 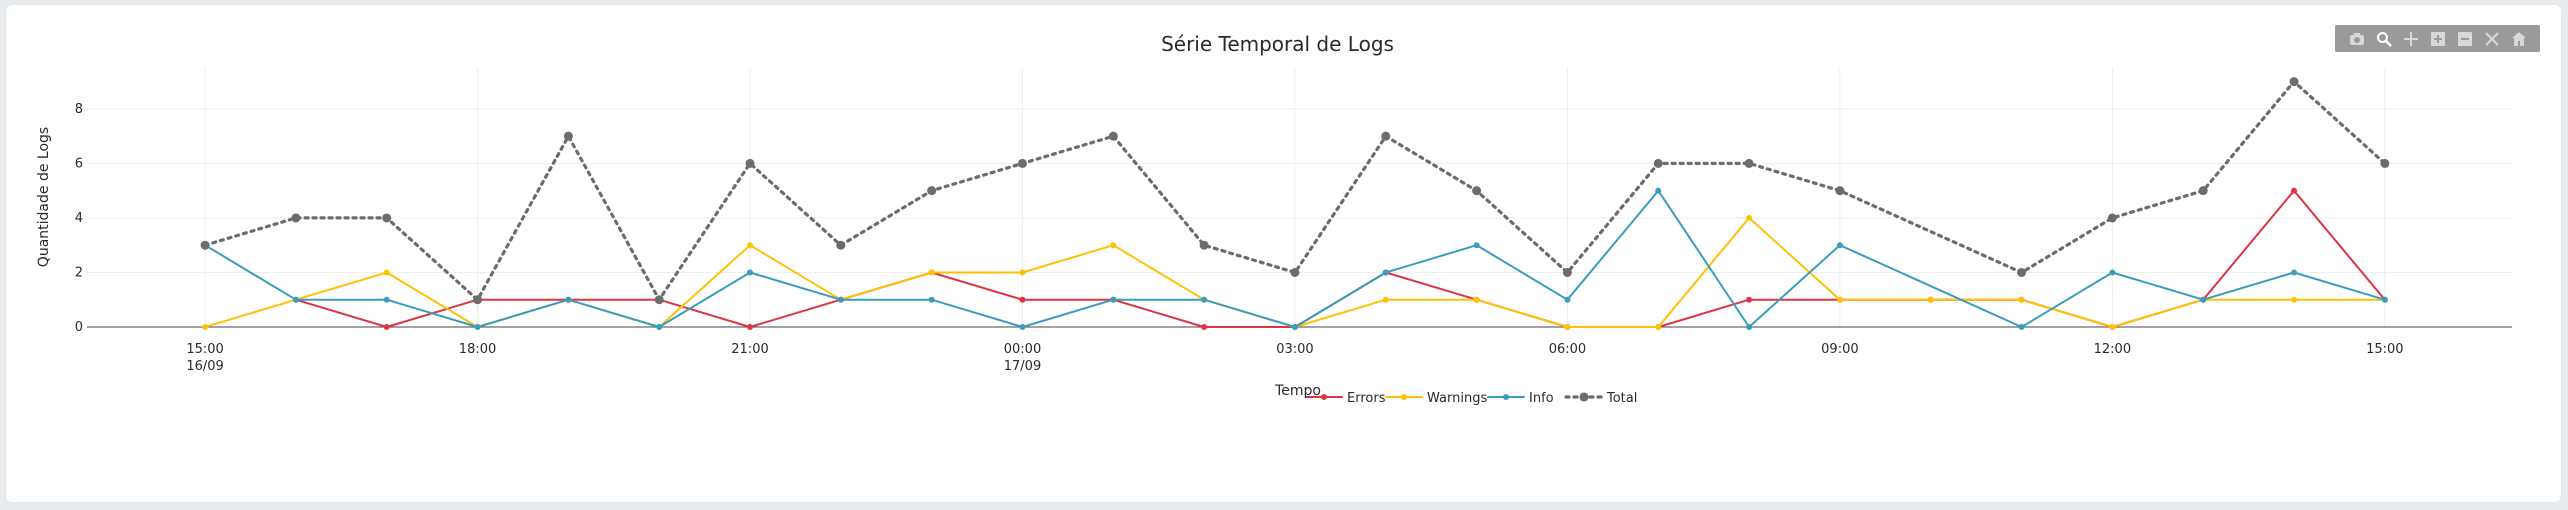 What do you see at coordinates (2465, 39) in the screenshot?
I see `zoom-out-icon` at bounding box center [2465, 39].